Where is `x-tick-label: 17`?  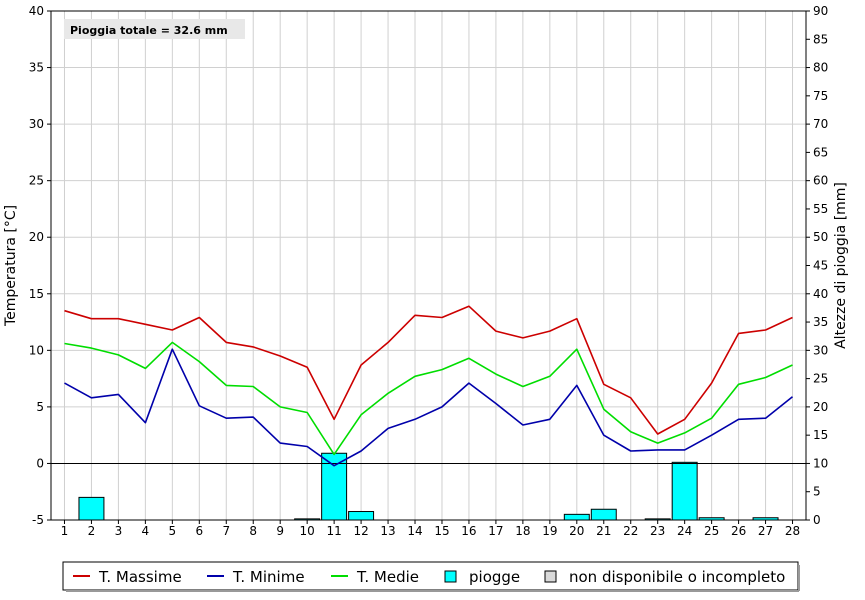 x-tick-label: 17 is located at coordinates (495, 531).